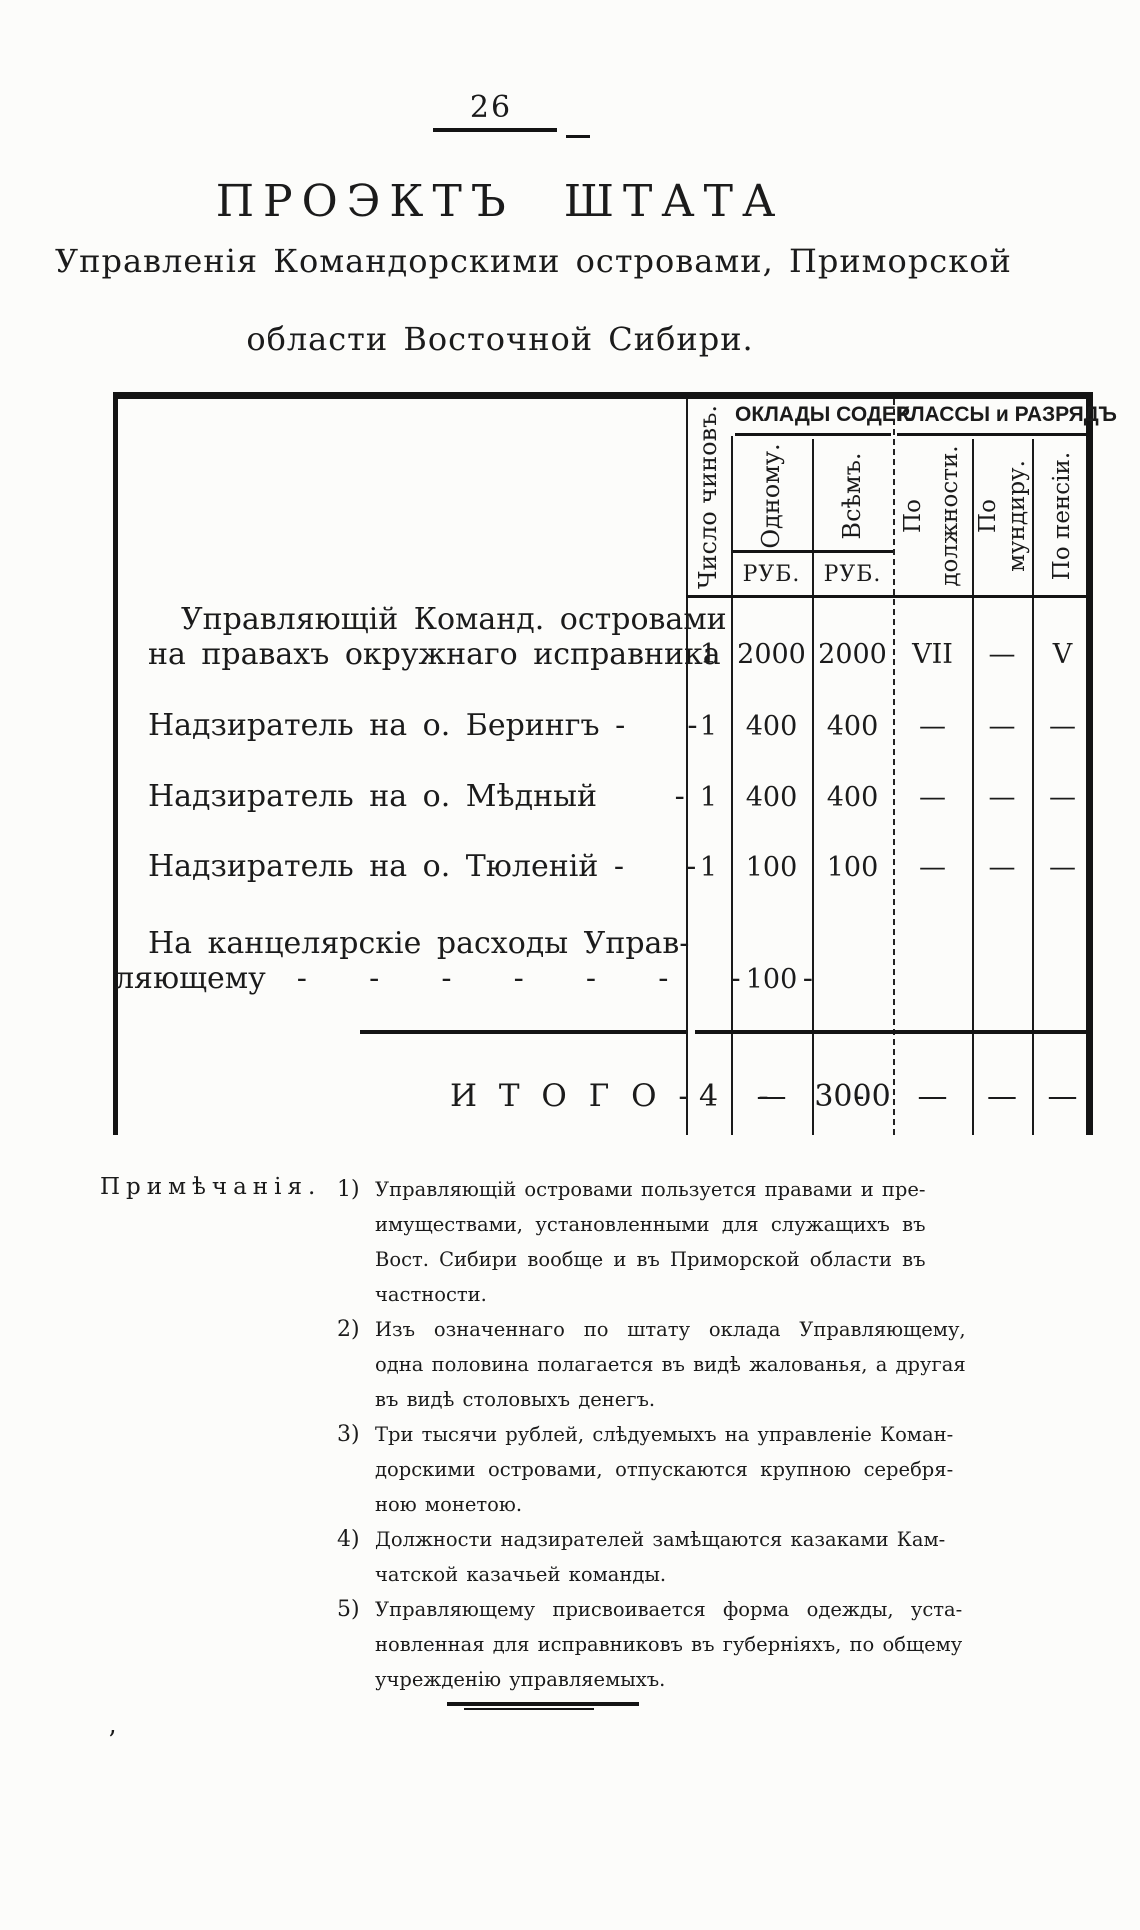 The height and width of the screenshot is (1930, 1140). What do you see at coordinates (348, 1609) in the screenshot?
I see `note-number: 5)` at bounding box center [348, 1609].